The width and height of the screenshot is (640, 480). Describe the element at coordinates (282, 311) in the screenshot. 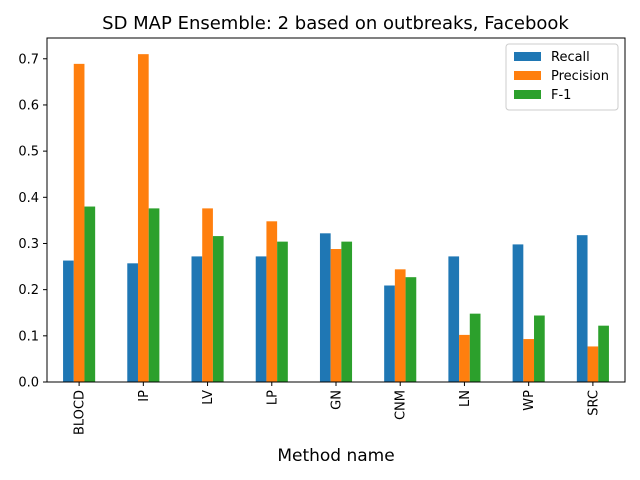

I see `bar-f-1-lp` at that location.